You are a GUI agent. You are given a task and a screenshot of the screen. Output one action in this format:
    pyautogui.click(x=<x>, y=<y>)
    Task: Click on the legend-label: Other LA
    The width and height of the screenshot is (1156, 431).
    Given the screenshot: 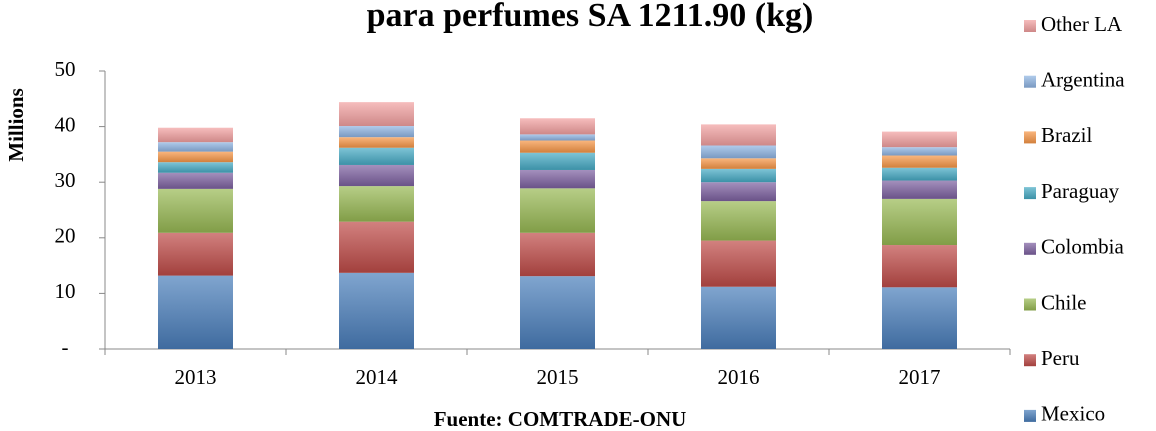 What is the action you would take?
    pyautogui.click(x=1082, y=24)
    